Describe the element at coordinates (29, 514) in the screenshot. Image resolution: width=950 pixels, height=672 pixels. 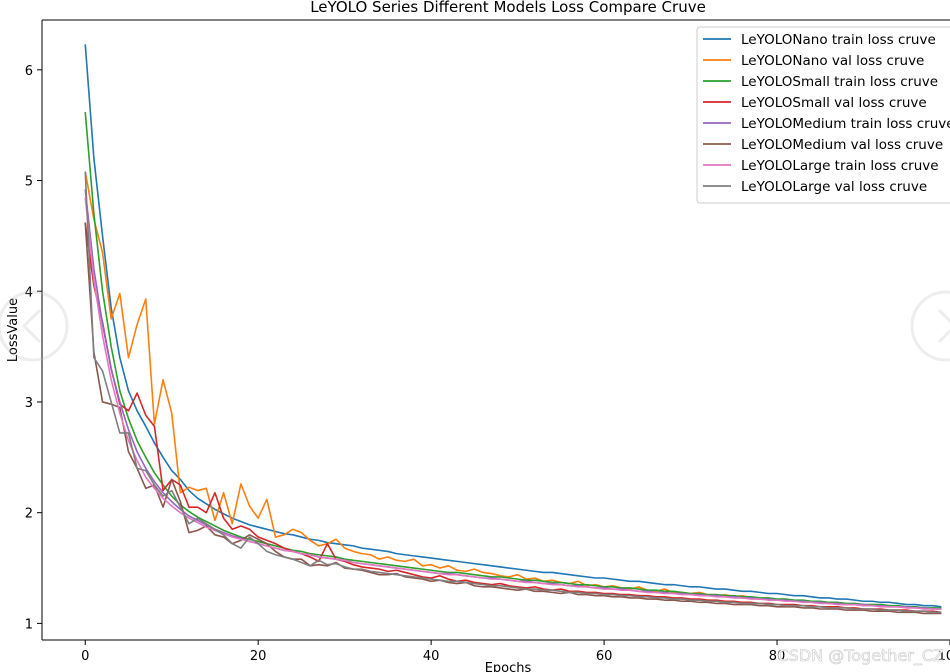
I see `y-tick-label: 2` at that location.